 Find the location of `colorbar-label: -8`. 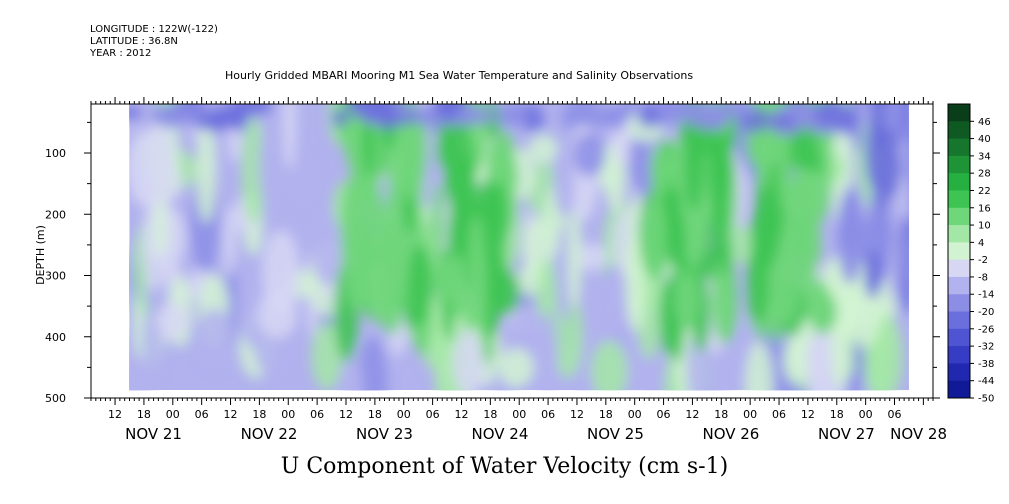

colorbar-label: -8 is located at coordinates (983, 277).